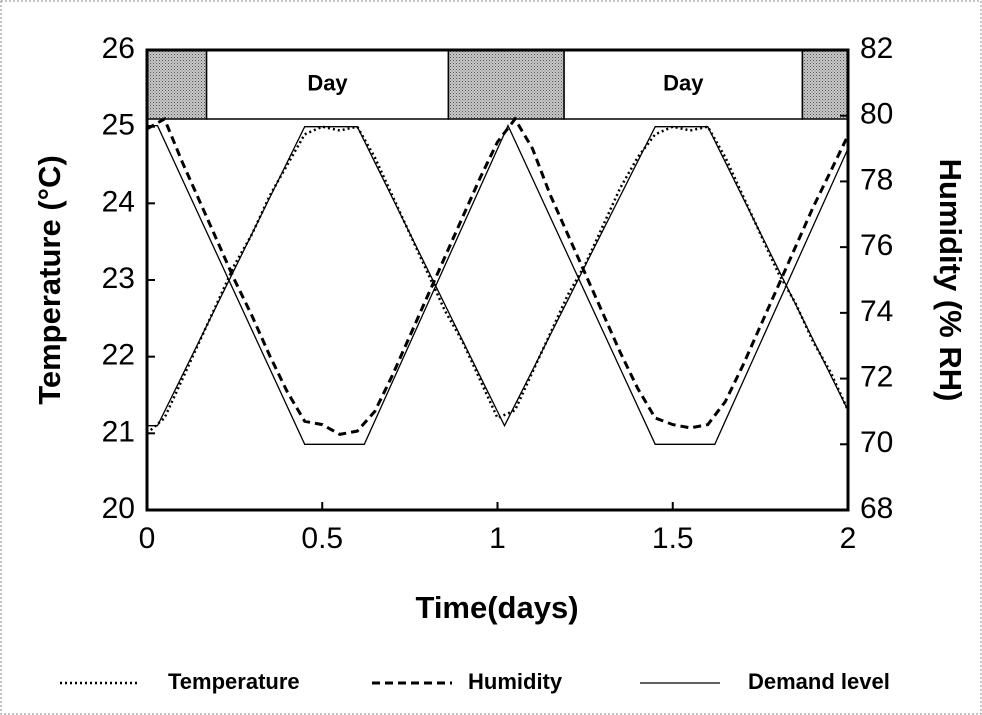 The width and height of the screenshot is (982, 715). Describe the element at coordinates (876, 245) in the screenshot. I see `y2-tick-label: 76` at that location.